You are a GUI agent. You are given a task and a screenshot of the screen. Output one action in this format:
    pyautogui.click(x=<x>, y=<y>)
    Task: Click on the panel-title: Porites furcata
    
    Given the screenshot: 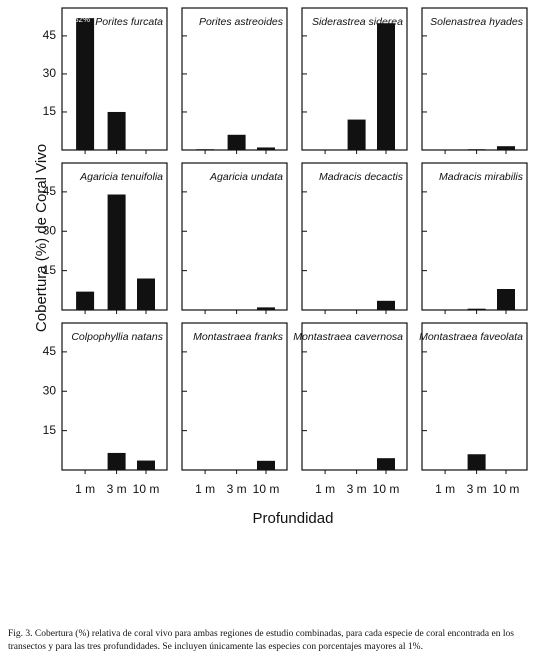 What is the action you would take?
    pyautogui.click(x=129, y=22)
    